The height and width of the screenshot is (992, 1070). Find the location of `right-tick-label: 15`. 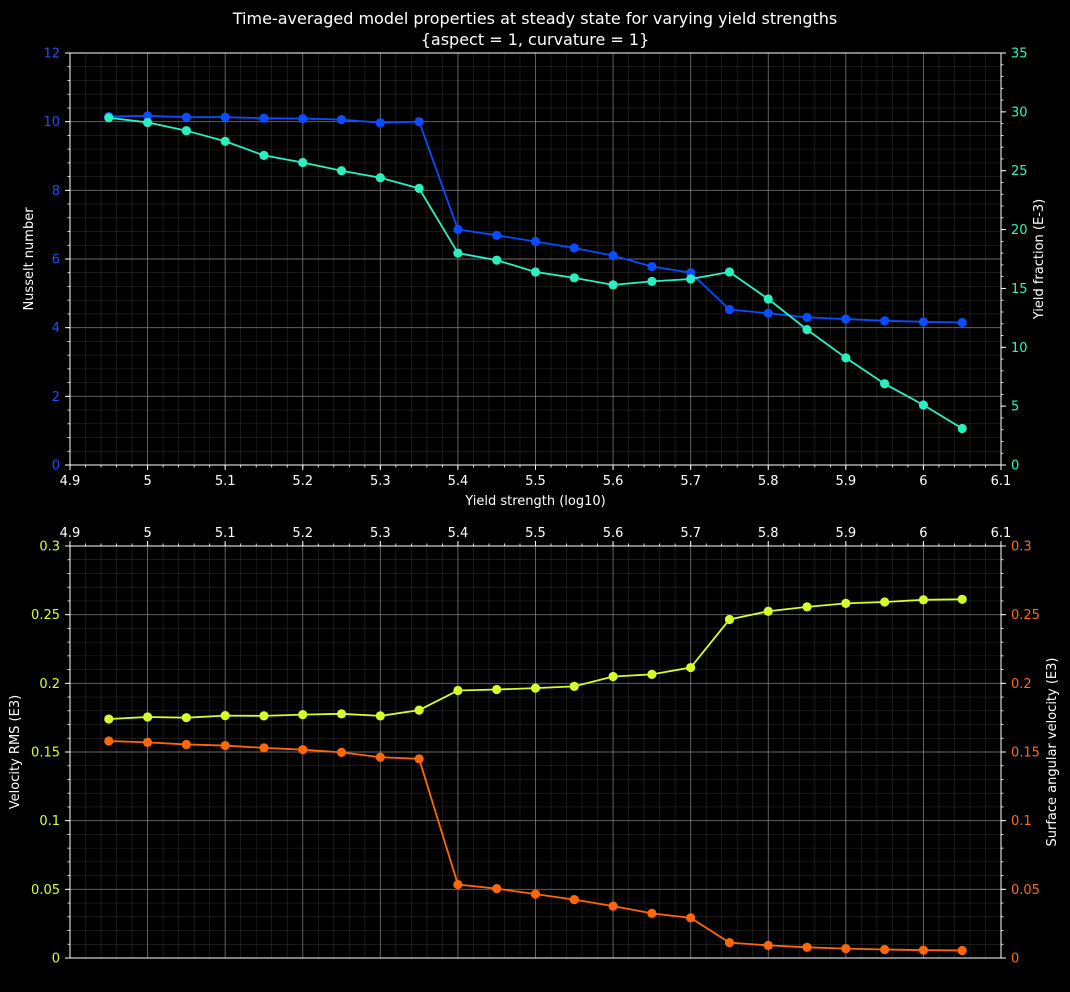

right-tick-label: 15 is located at coordinates (1019, 289).